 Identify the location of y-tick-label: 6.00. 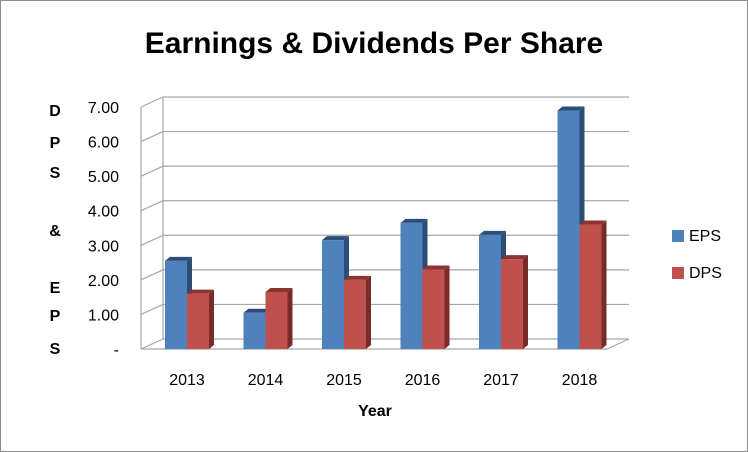
(103, 143).